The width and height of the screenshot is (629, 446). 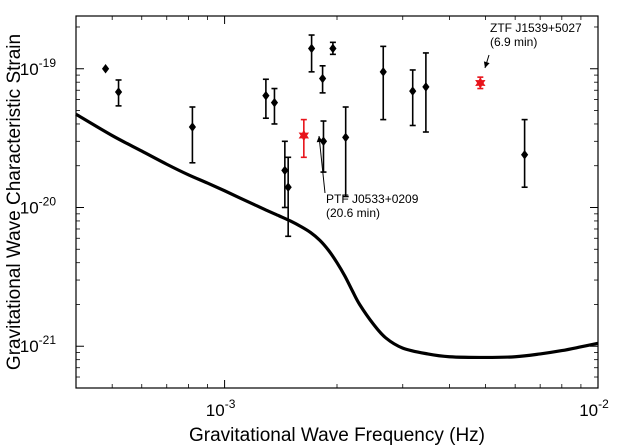 I want to click on y-axis-title: Gravitational Wave Characteristic Strain, so click(x=14, y=202).